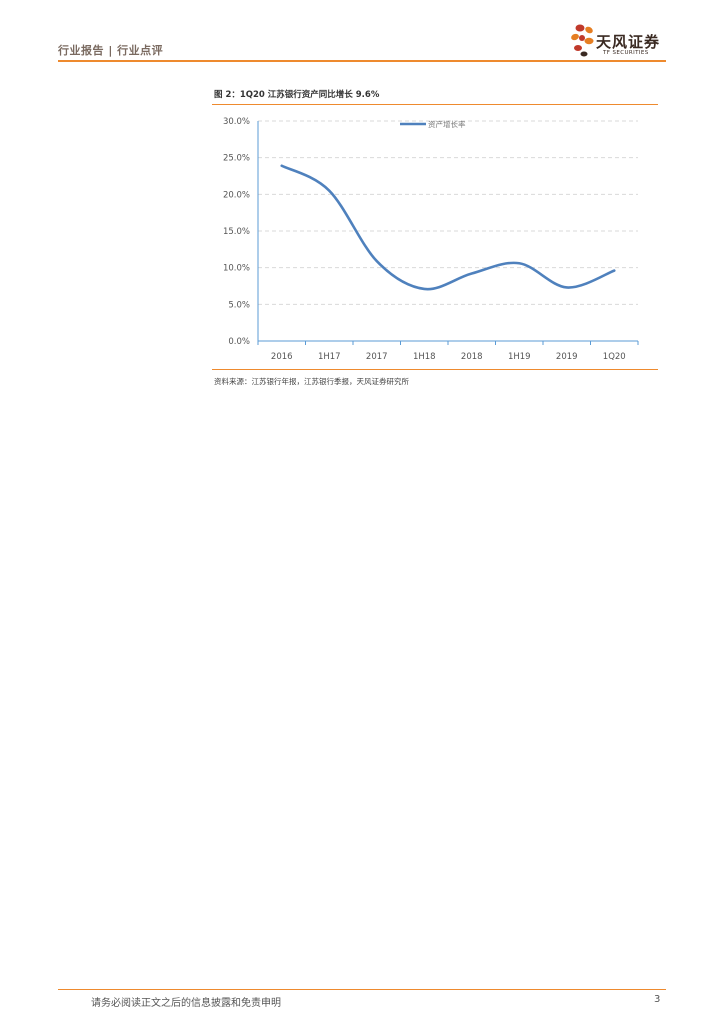 The image size is (724, 1024). Describe the element at coordinates (236, 195) in the screenshot. I see `y-tick-label: 20.0%` at that location.